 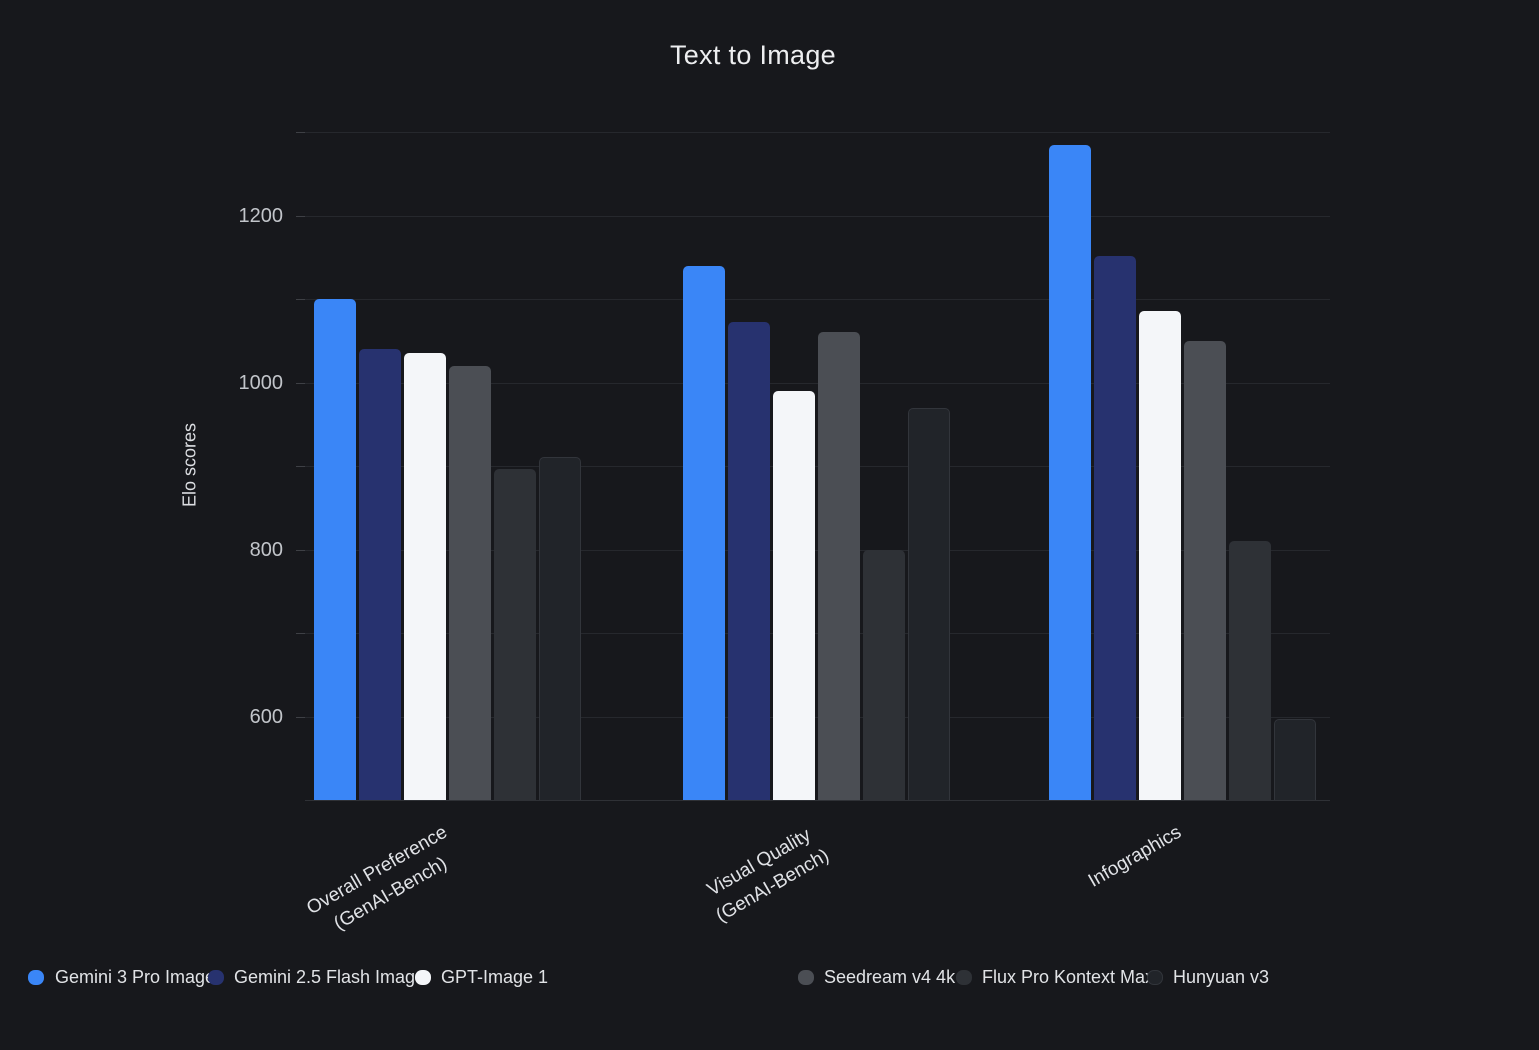 I want to click on legend-item-gemini-3-pro-image: Gemini 3 Pro Image, so click(x=121, y=977).